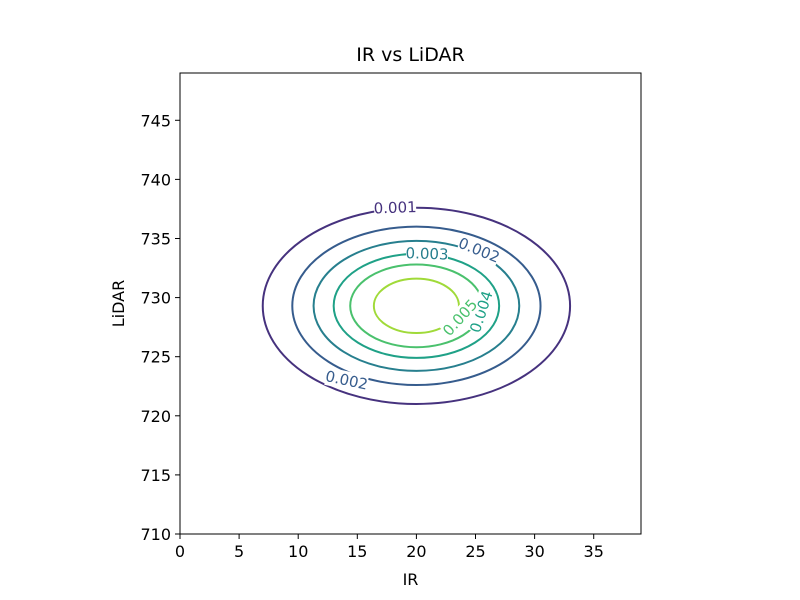 The height and width of the screenshot is (600, 800). What do you see at coordinates (180, 551) in the screenshot?
I see `x-tick-label: 0` at bounding box center [180, 551].